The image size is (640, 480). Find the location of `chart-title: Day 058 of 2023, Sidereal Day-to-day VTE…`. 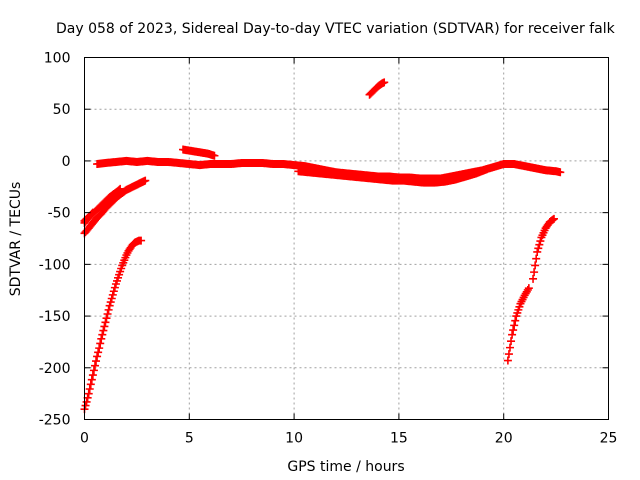

chart-title: Day 058 of 2023, Sidereal Day-to-day VTE… is located at coordinates (336, 29).